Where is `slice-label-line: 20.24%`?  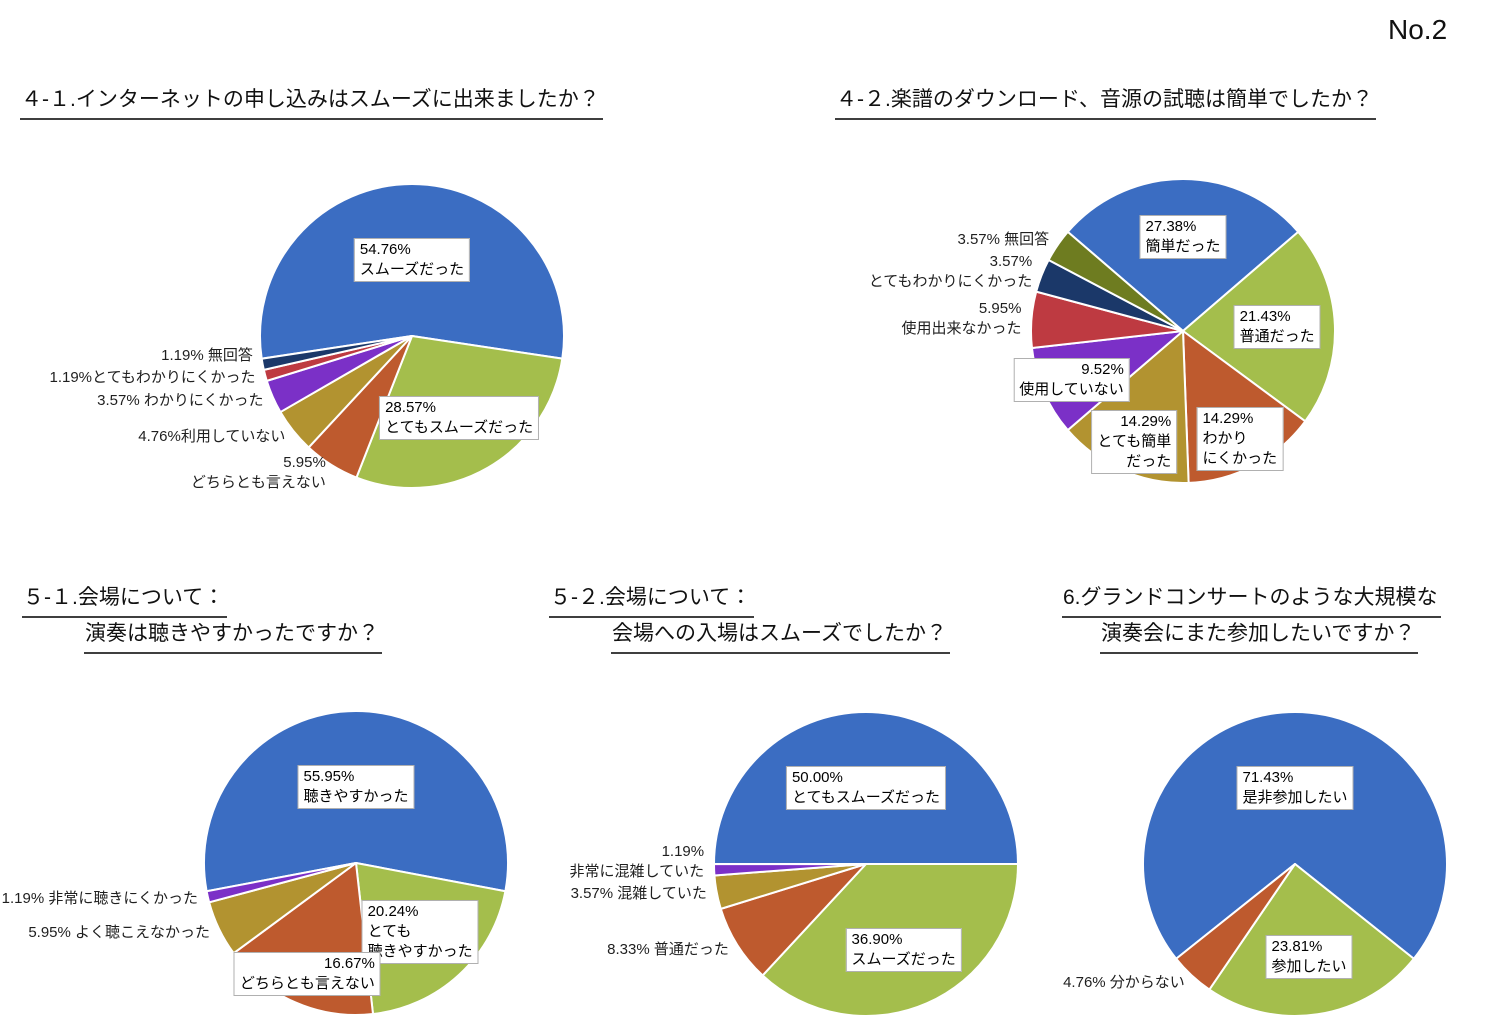
slice-label-line: 20.24% is located at coordinates (393, 912).